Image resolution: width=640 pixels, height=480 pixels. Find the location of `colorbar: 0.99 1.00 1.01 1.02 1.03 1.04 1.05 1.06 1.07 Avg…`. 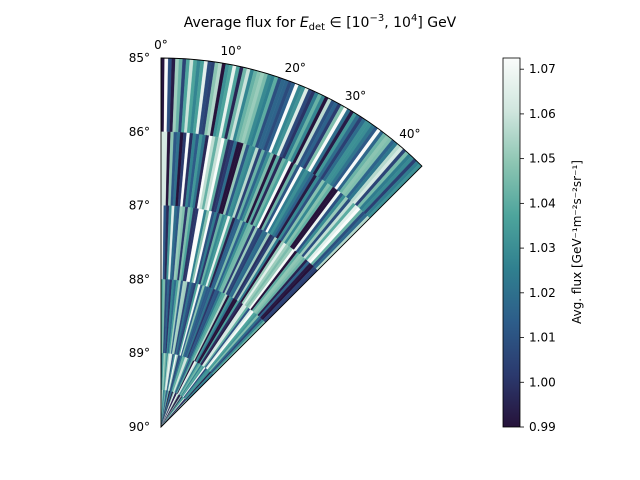

colorbar: 0.99 1.00 1.01 1.02 1.03 1.04 1.05 1.06 1.07 Avg… is located at coordinates (543, 245).